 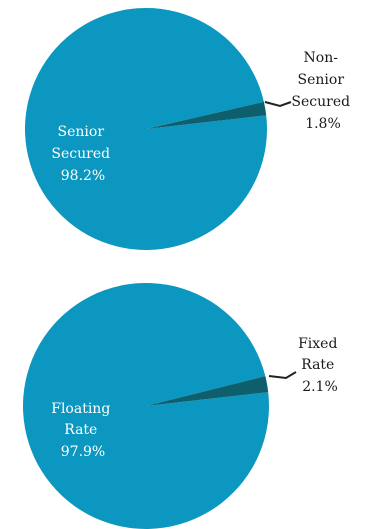 I want to click on pie-slice-non-senior-secured, so click(x=206, y=115).